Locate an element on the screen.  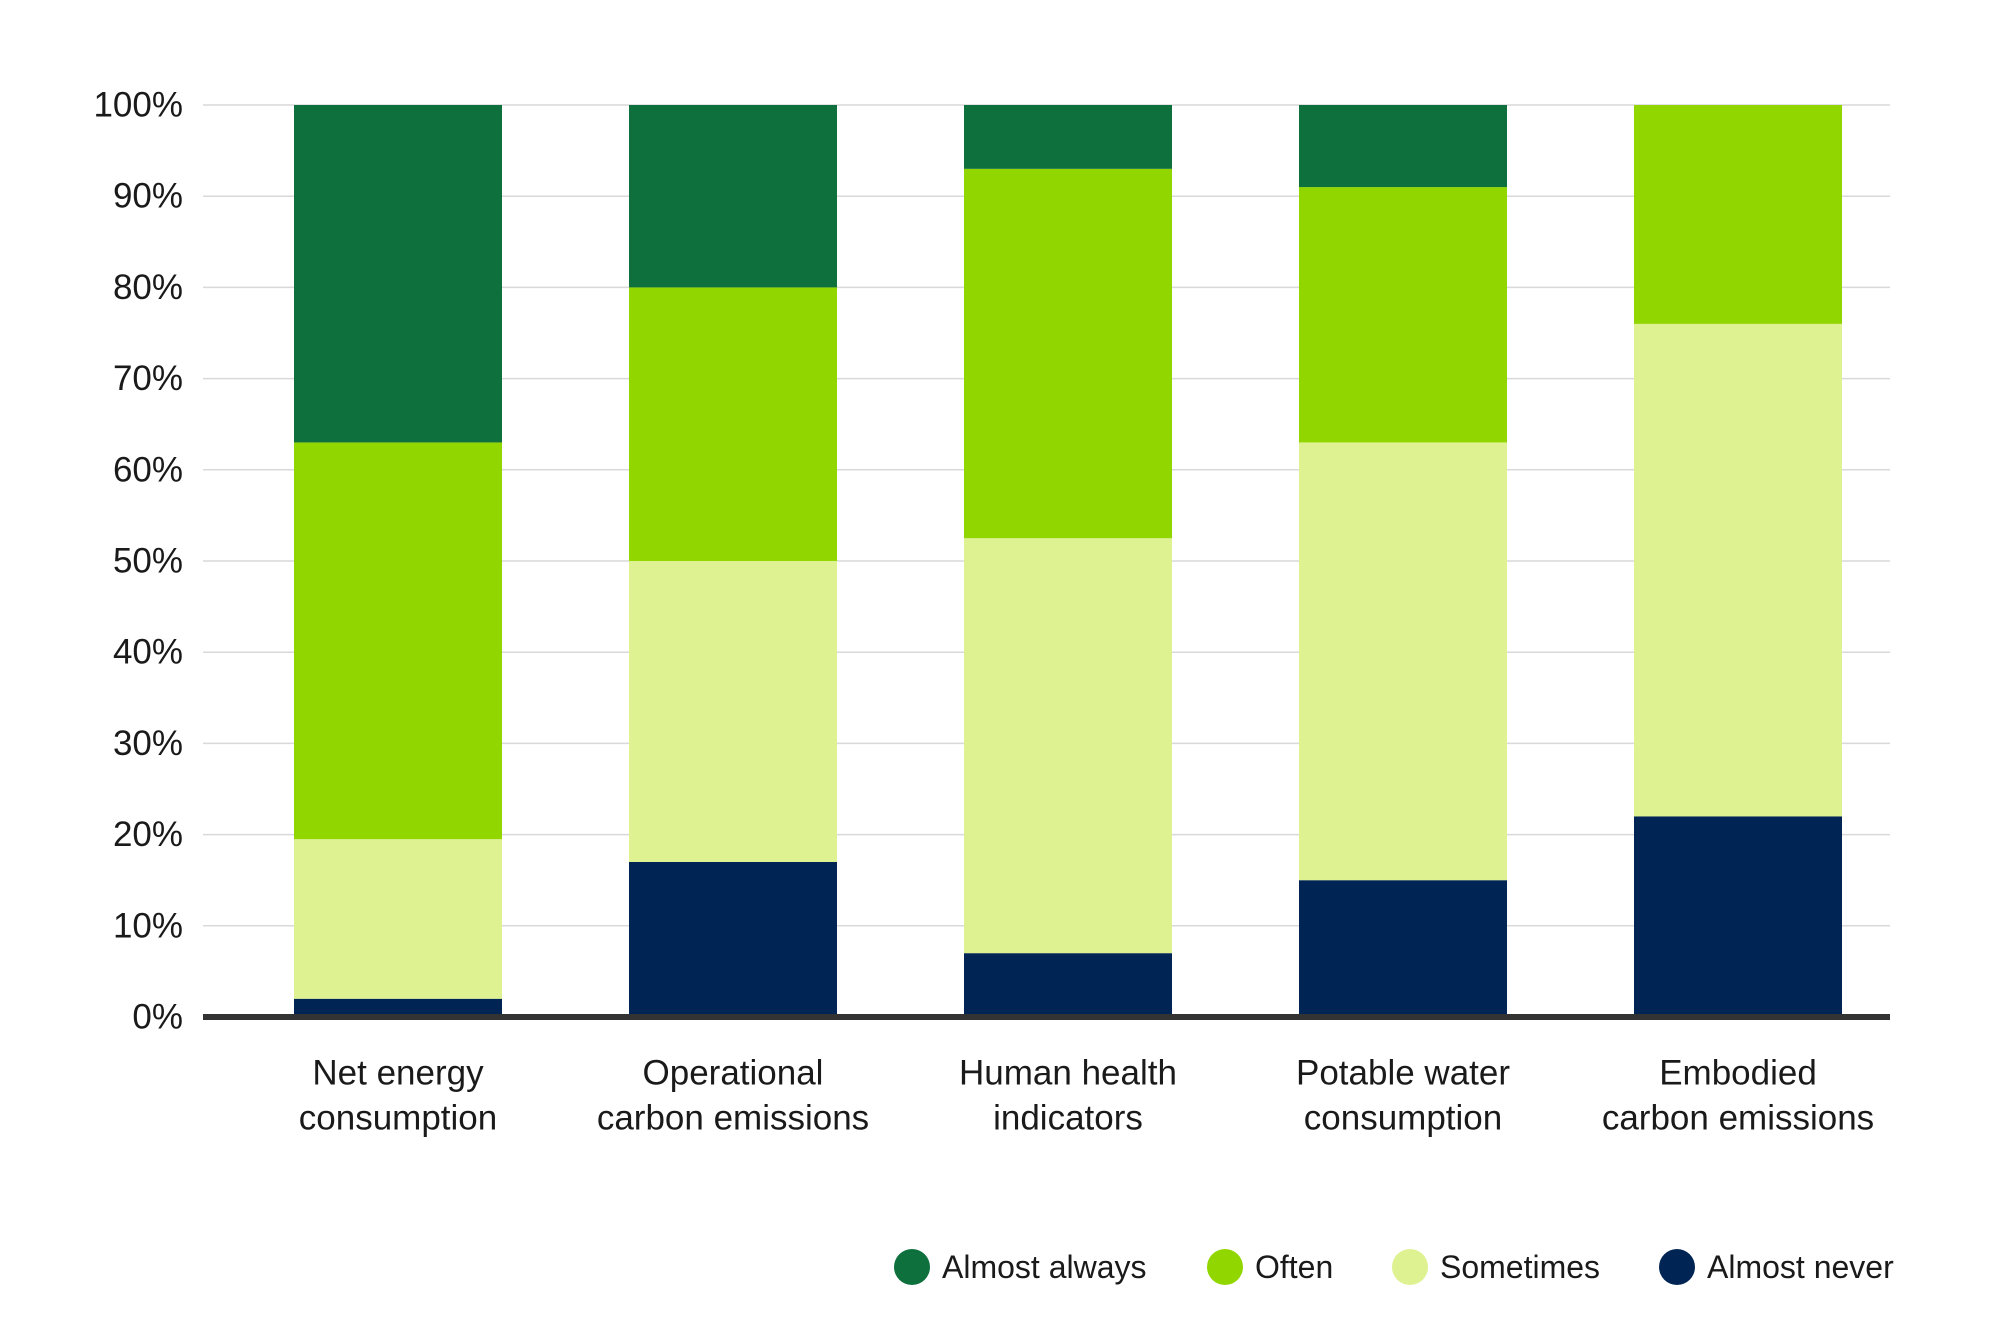
y-tick-label: 50% is located at coordinates (148, 561).